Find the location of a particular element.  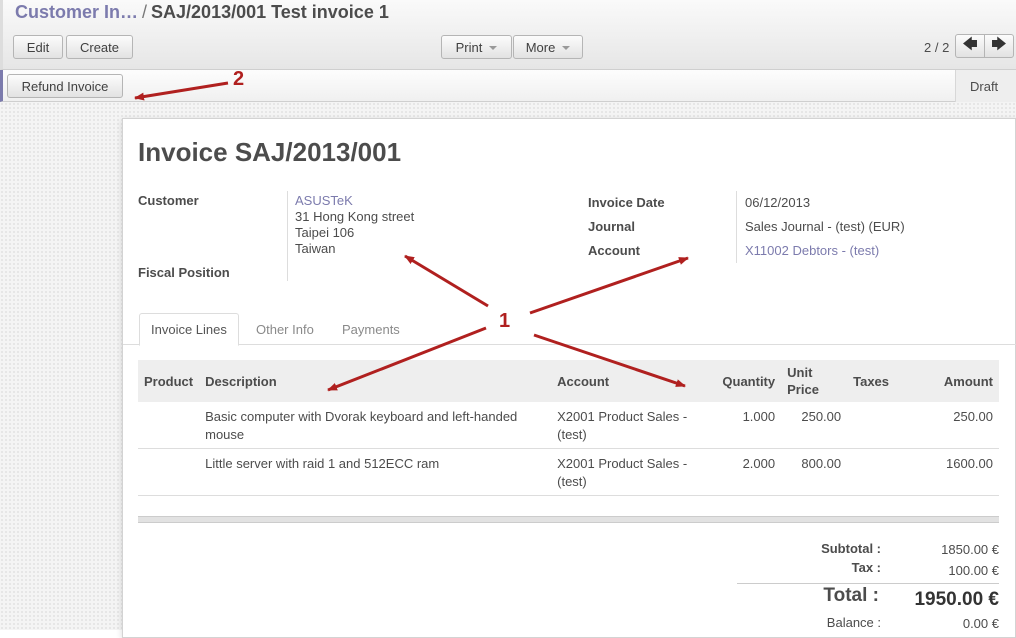

status-draft: Draft is located at coordinates (985, 86).